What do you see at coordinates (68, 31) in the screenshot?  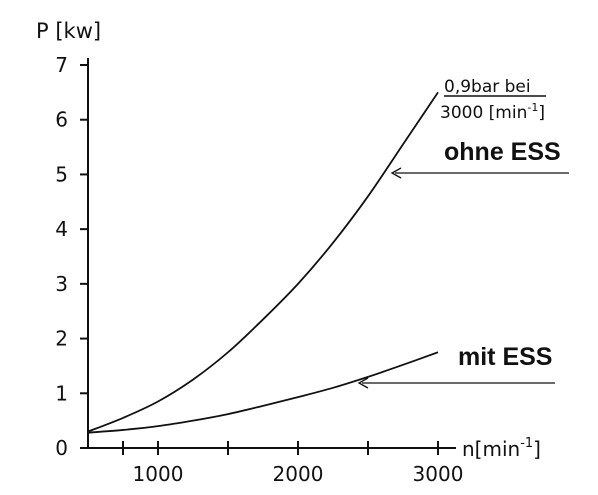 I see `y-axis-label: P [kw]` at bounding box center [68, 31].